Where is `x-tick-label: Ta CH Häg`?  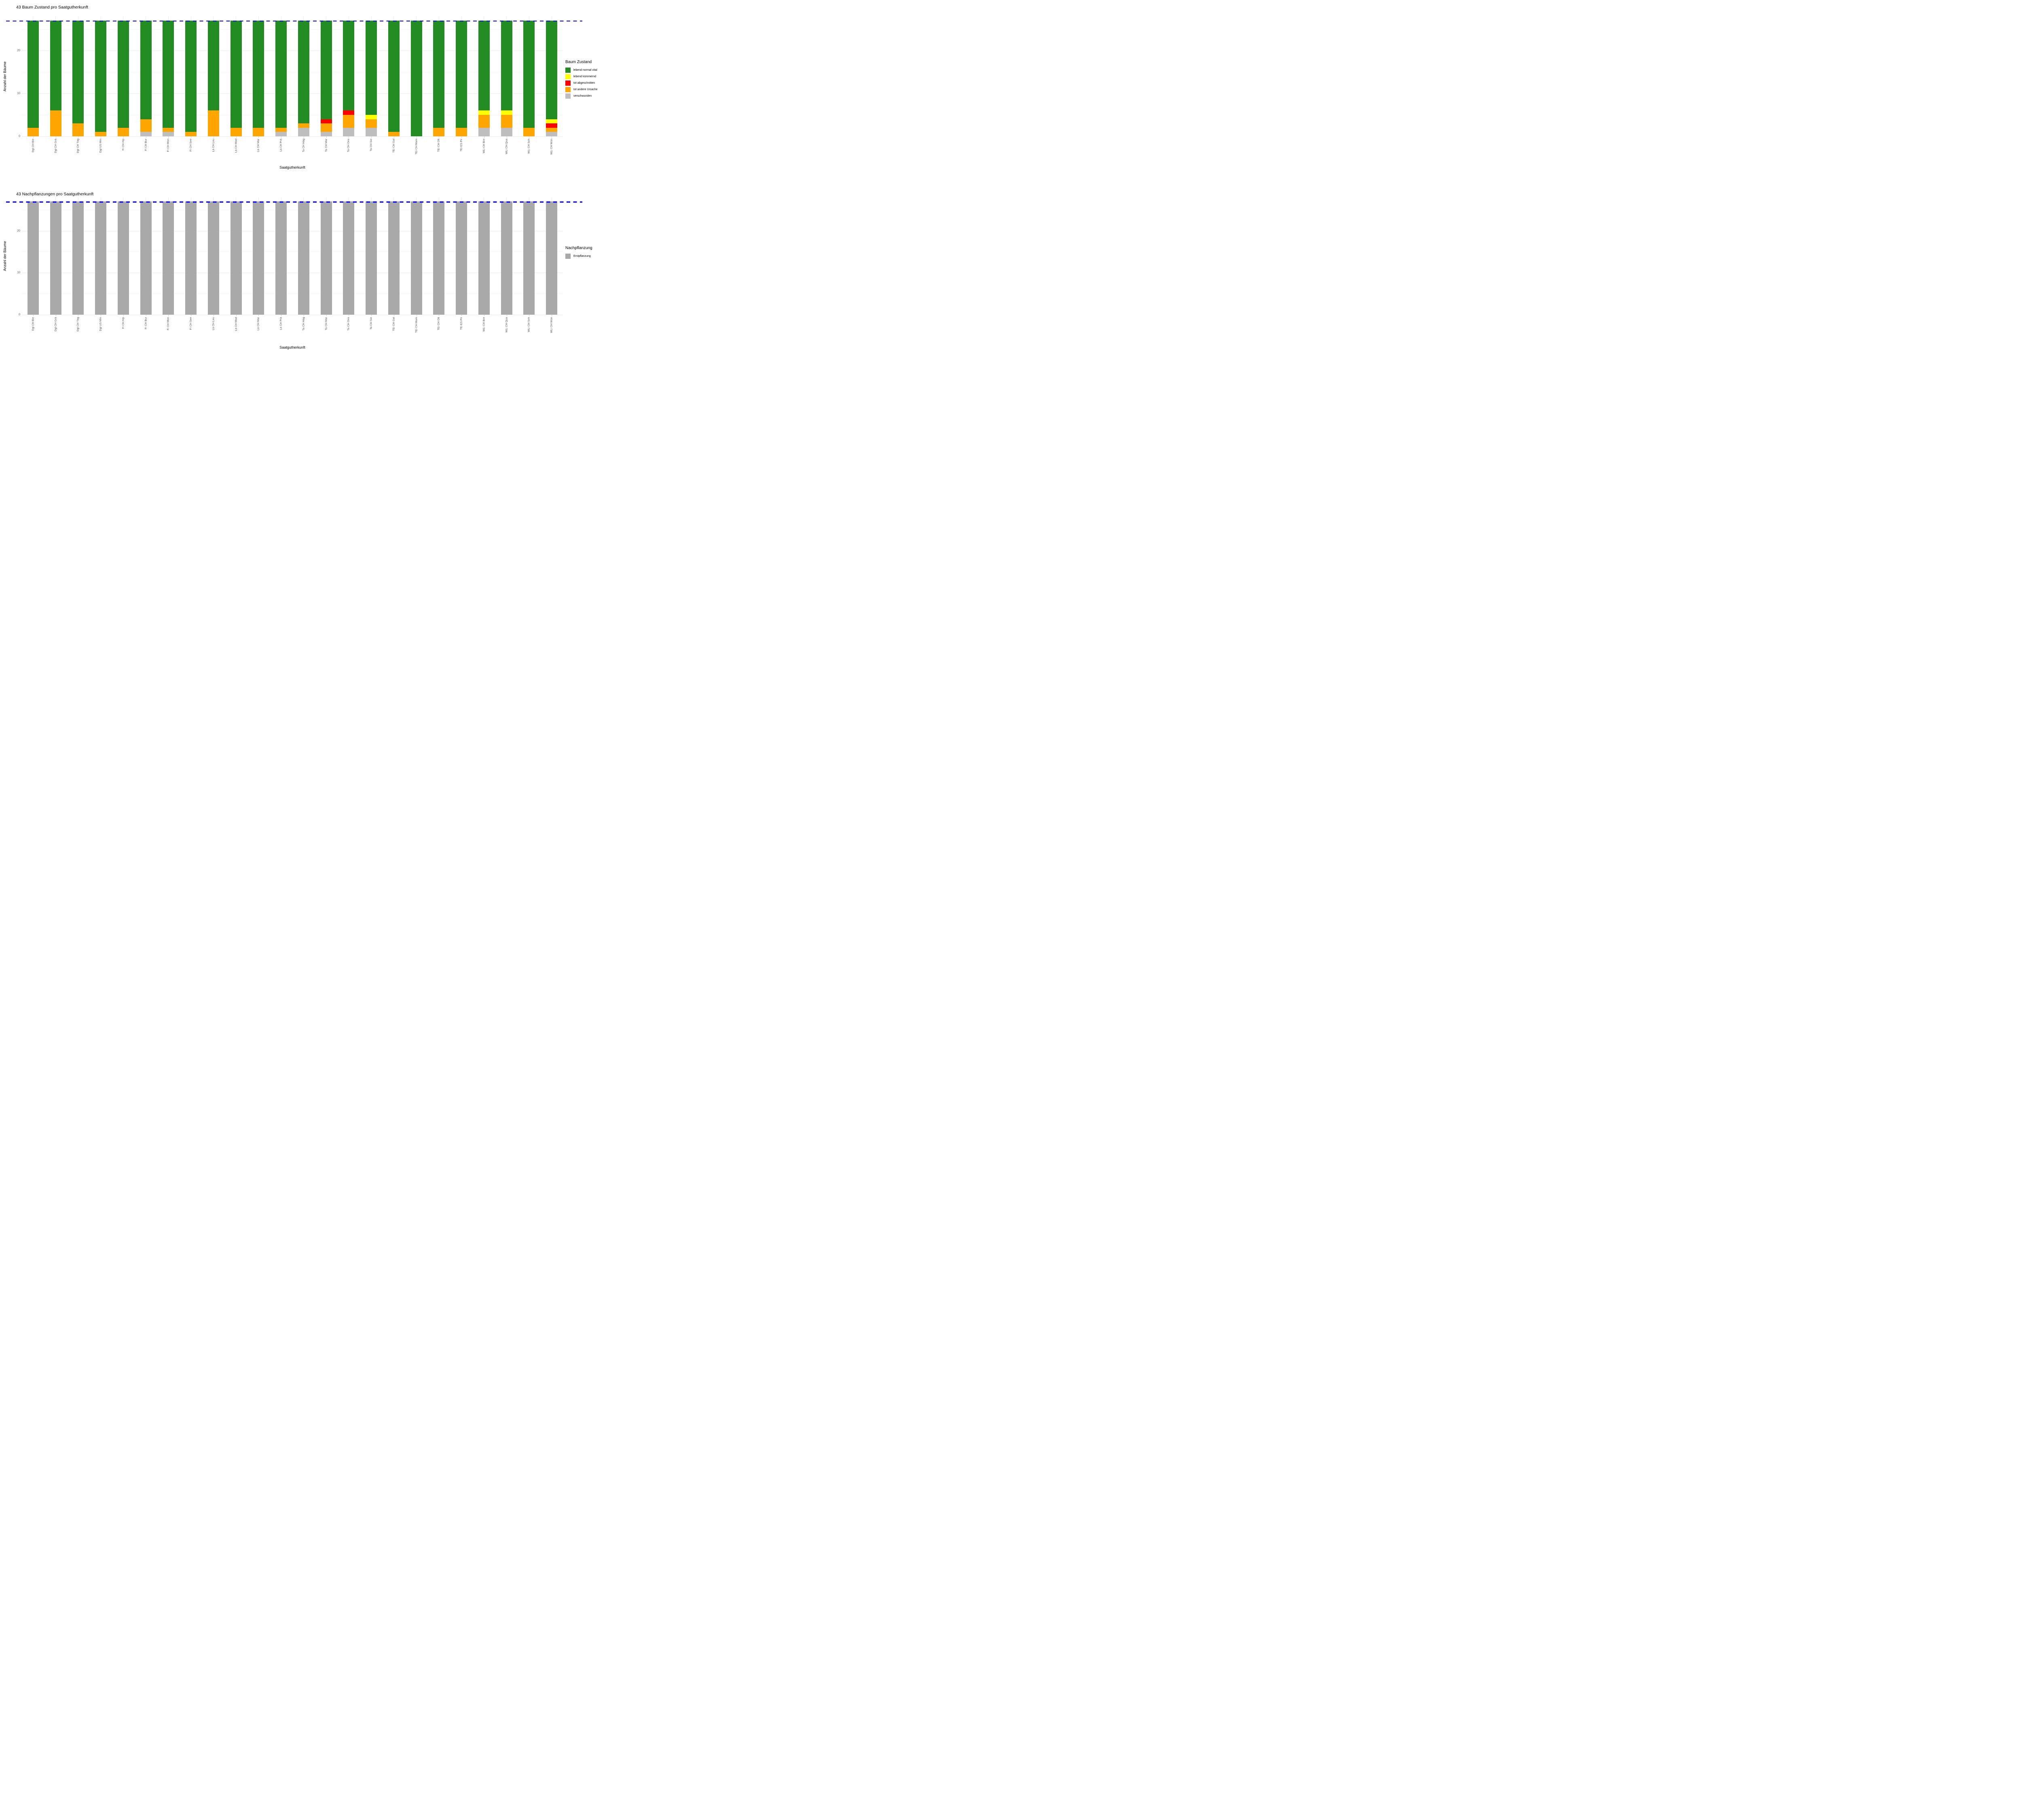
x-tick-label: Ta CH Häg is located at coordinates (303, 328).